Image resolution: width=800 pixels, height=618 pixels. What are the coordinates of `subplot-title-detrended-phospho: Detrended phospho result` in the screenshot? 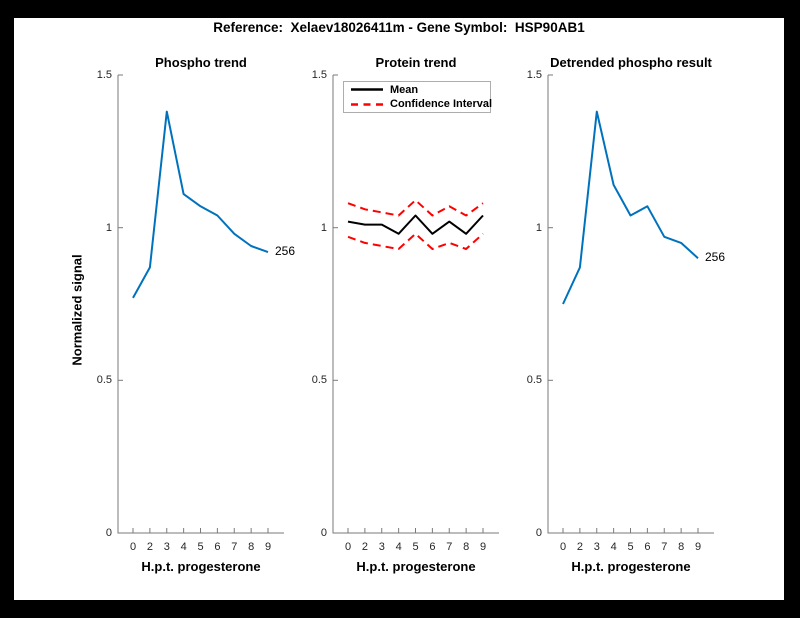 It's located at (631, 62).